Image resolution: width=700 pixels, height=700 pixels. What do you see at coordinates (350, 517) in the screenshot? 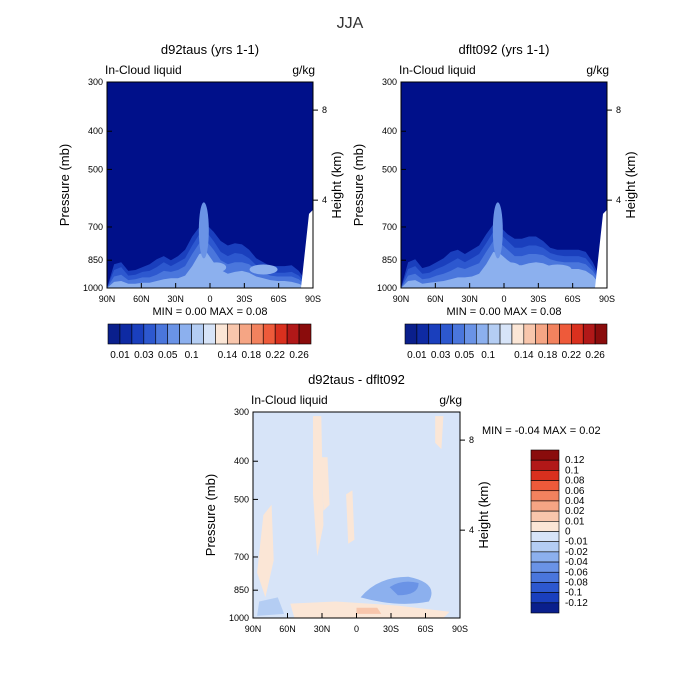
I see `positive-streak-20s` at bounding box center [350, 517].